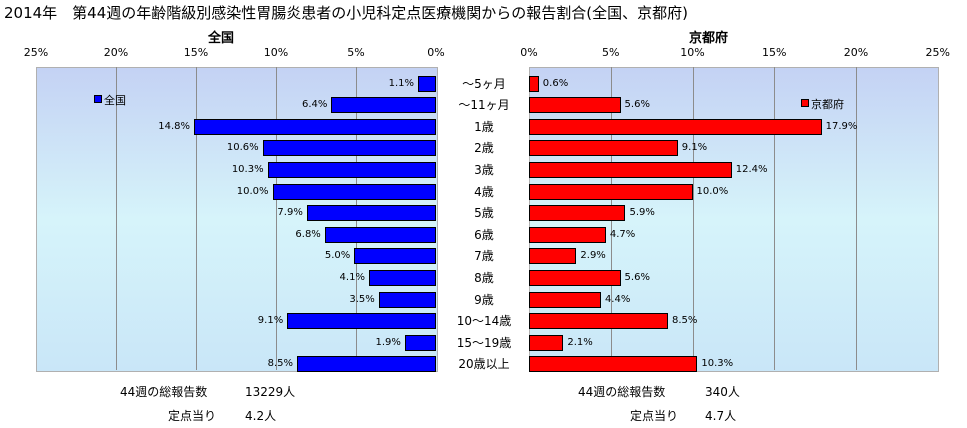  I want to click on right-value-label: 10.0%, so click(712, 191).